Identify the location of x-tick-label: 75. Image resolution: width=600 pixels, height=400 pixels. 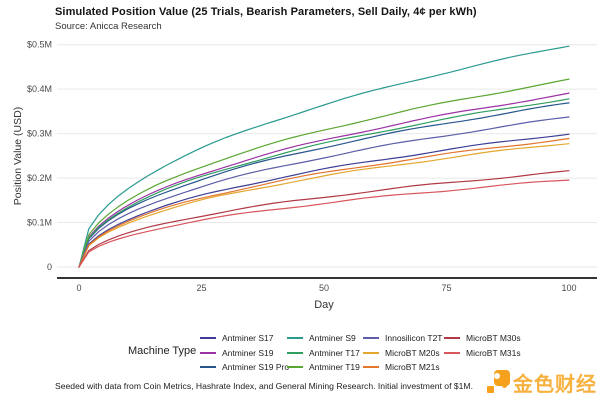
(446, 288).